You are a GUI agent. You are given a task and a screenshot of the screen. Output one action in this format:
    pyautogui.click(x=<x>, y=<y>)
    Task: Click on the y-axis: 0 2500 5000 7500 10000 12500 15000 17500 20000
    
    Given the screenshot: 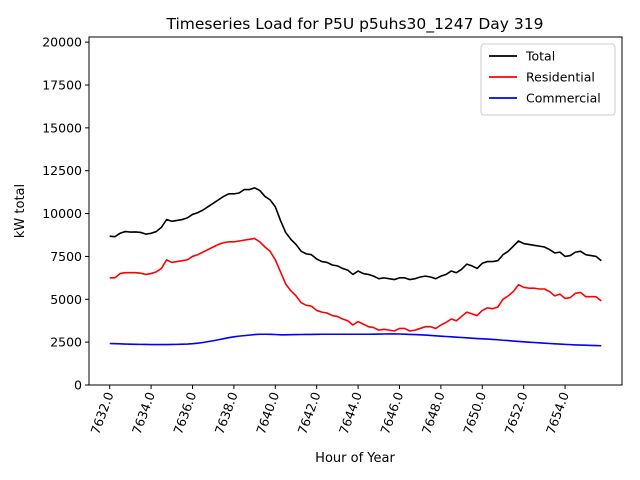 What is the action you would take?
    pyautogui.click(x=65, y=214)
    